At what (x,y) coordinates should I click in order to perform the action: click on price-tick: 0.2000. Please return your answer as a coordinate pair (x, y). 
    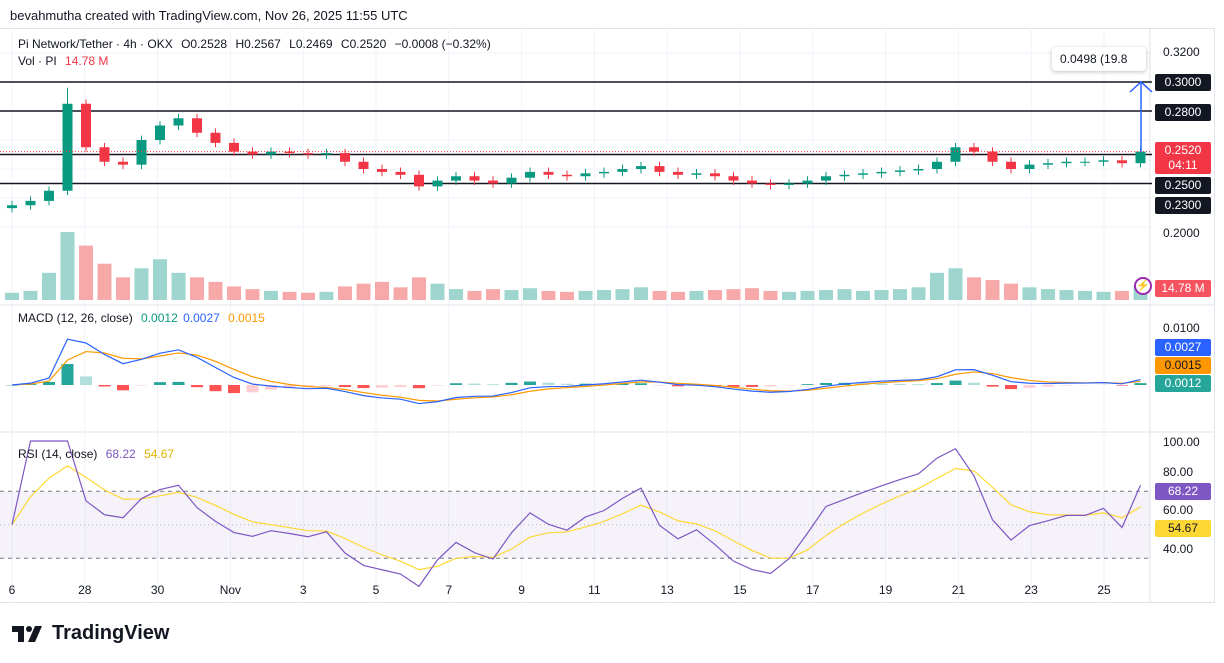
    Looking at the image, I should click on (1181, 233).